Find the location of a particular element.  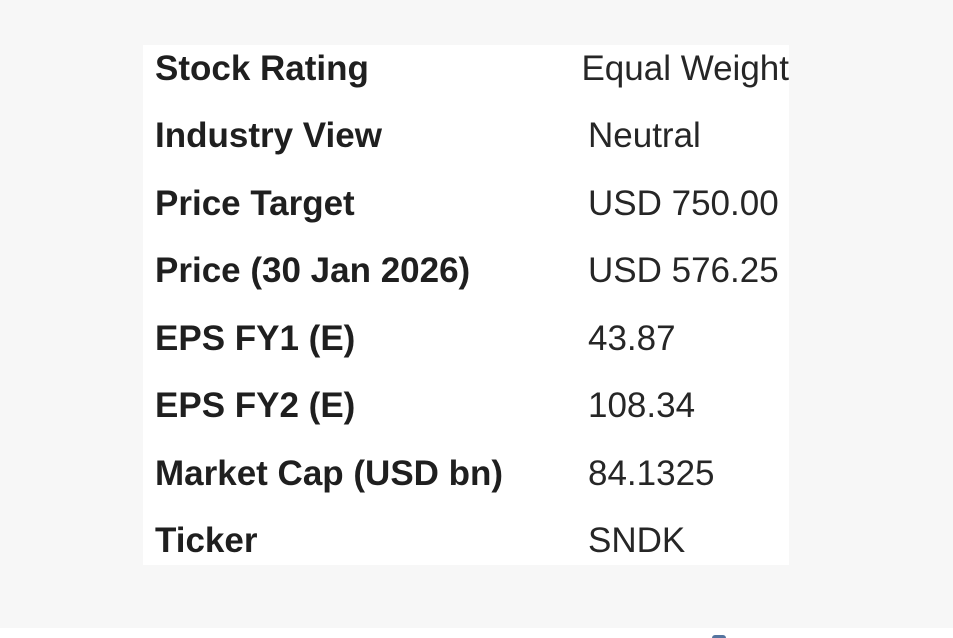

row-value: Neutral is located at coordinates (644, 136).